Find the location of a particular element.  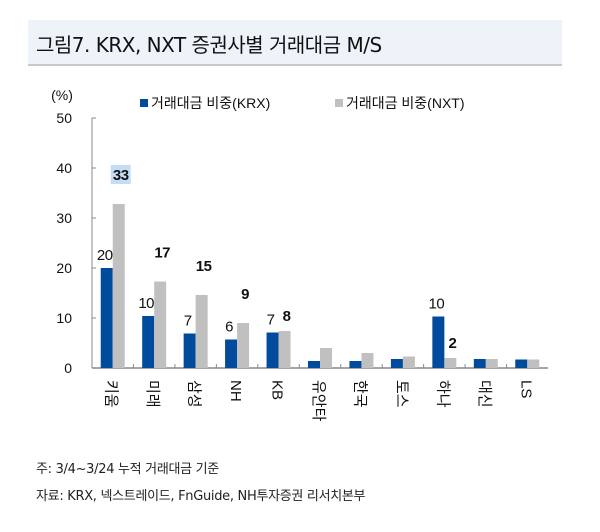

y-tick-label: 50 is located at coordinates (64, 118).